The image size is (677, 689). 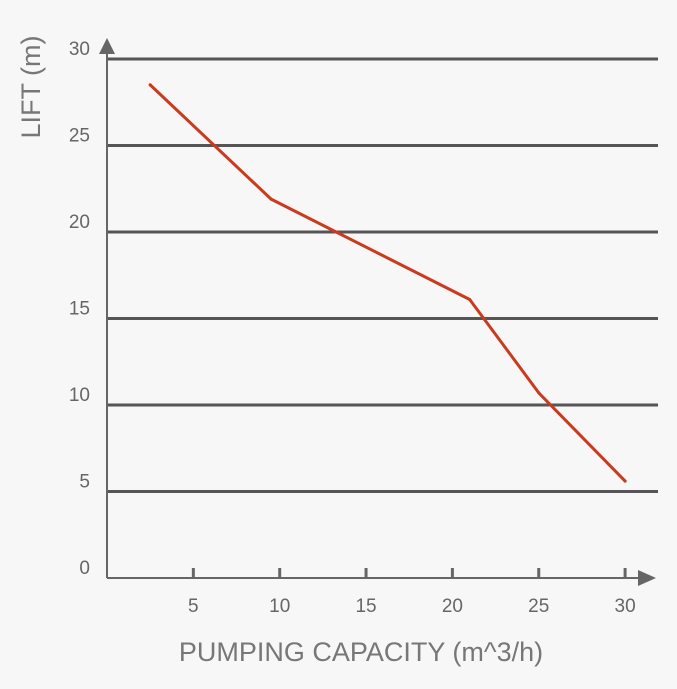 I want to click on y-tick-label-15: 15, so click(x=79, y=309).